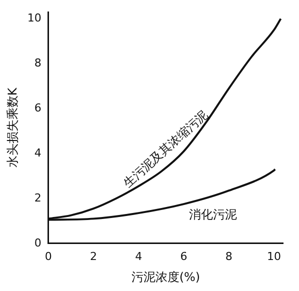 The width and height of the screenshot is (299, 291). I want to click on y-tick-label: 2, so click(38, 197).